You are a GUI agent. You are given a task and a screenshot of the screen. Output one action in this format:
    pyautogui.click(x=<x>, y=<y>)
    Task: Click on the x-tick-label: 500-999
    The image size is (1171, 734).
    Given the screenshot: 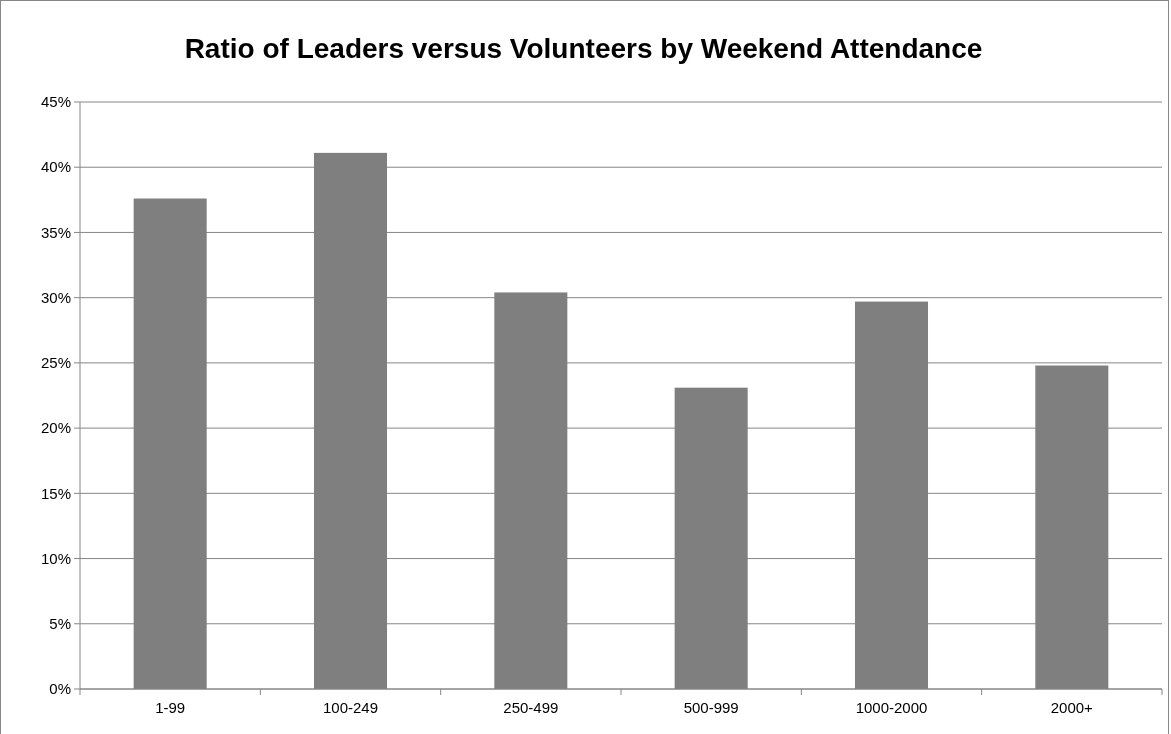 What is the action you would take?
    pyautogui.click(x=711, y=707)
    